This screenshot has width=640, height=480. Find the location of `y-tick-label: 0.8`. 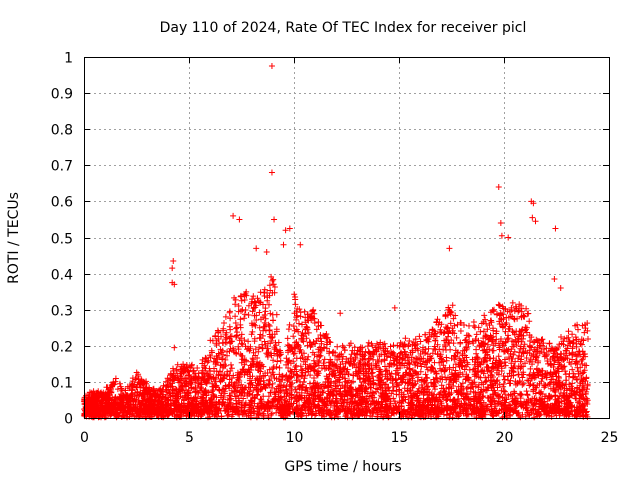

y-tick-label: 0.8 is located at coordinates (62, 131).